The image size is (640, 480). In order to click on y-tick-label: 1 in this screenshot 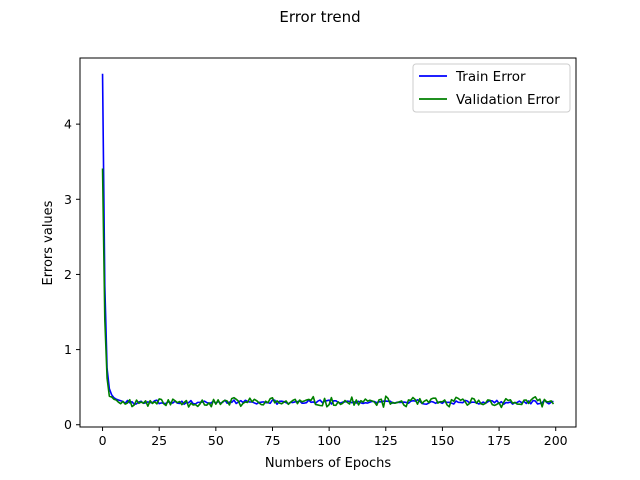, I will do `click(68, 349)`.